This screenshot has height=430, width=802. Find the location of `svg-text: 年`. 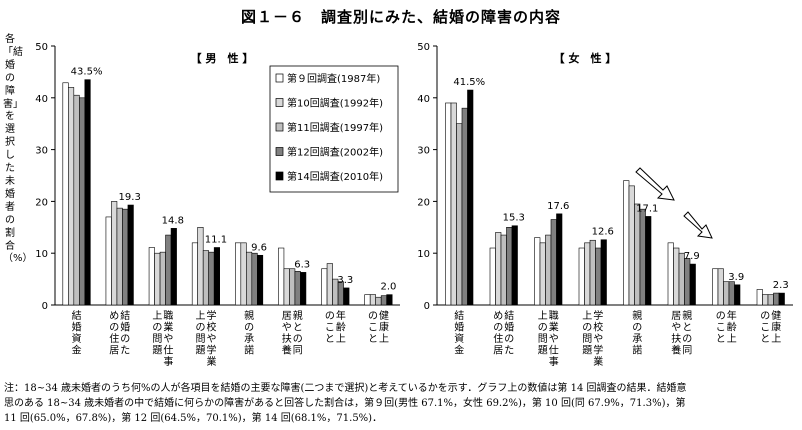

svg-text: 年 is located at coordinates (341, 315).